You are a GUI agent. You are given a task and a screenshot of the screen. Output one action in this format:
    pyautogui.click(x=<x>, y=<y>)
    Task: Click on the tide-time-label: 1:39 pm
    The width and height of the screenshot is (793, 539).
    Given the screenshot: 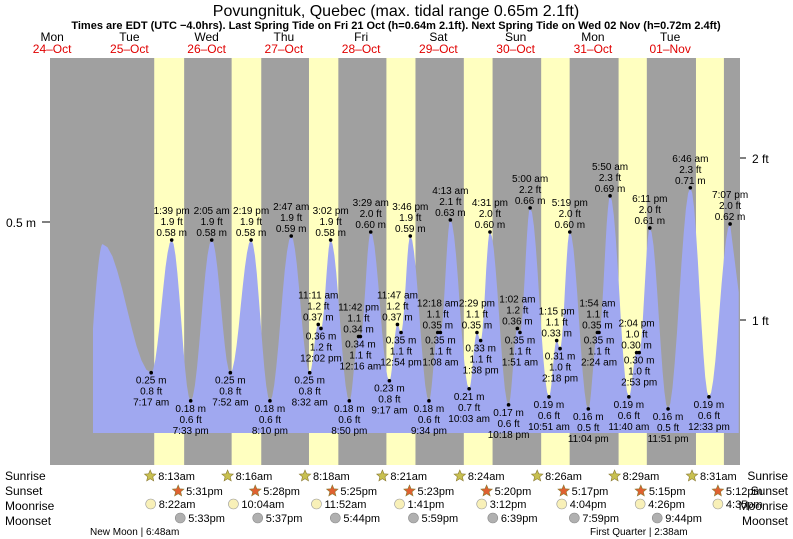 What is the action you would take?
    pyautogui.click(x=172, y=211)
    